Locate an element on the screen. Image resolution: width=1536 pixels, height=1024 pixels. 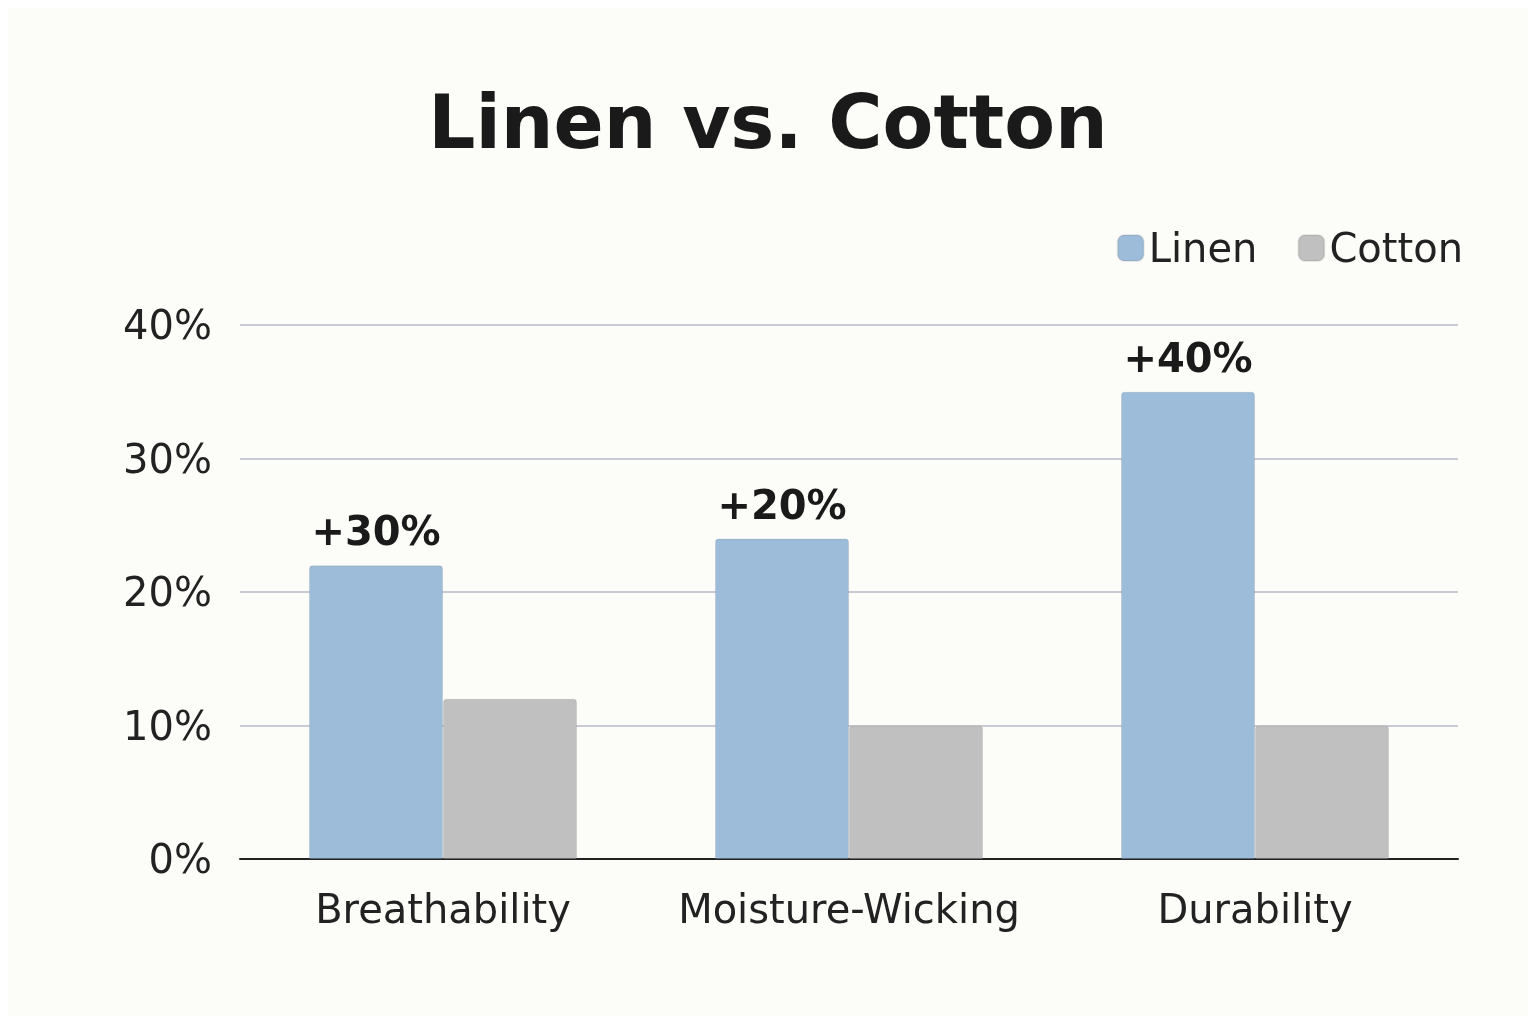
x-tick-label: Durability is located at coordinates (1255, 909).